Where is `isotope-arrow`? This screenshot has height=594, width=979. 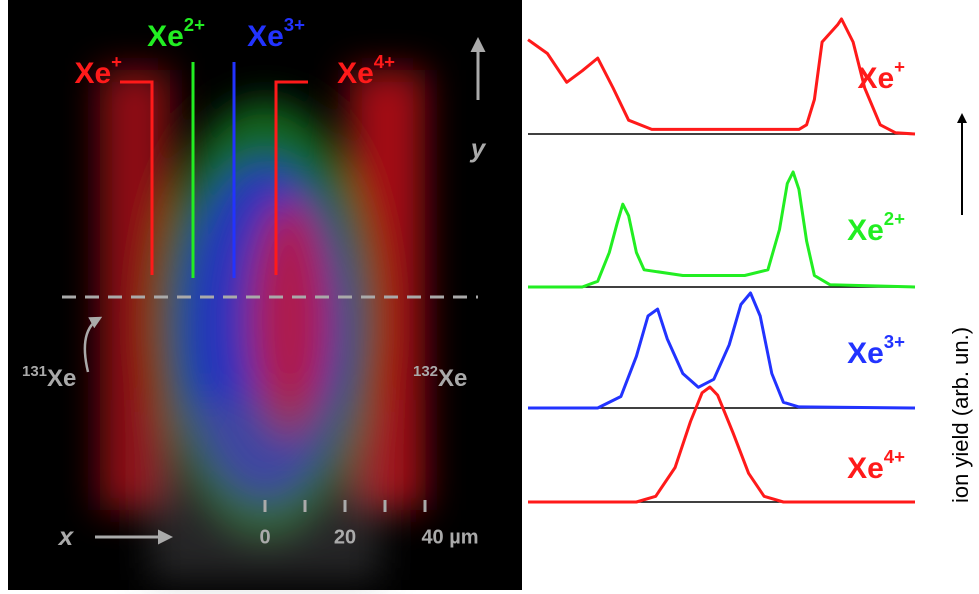
isotope-arrow is located at coordinates (93, 344).